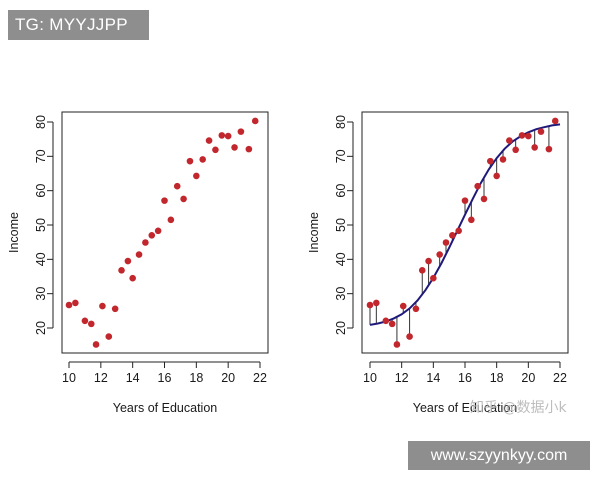  Describe the element at coordinates (465, 224) in the screenshot. I see `fitted-curve` at that location.